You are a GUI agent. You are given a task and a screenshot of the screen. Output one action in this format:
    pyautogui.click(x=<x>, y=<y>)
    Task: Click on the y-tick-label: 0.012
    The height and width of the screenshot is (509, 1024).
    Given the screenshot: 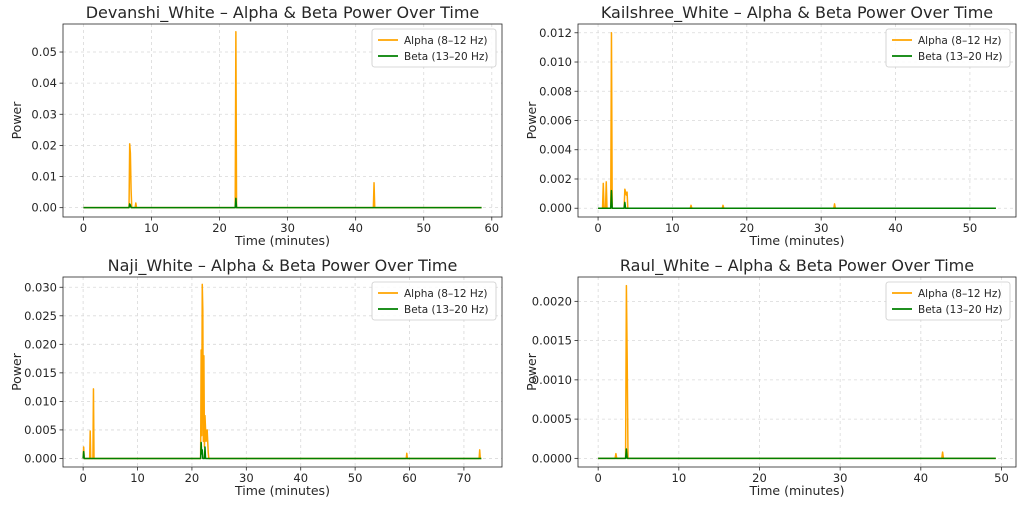 What is the action you would take?
    pyautogui.click(x=555, y=33)
    